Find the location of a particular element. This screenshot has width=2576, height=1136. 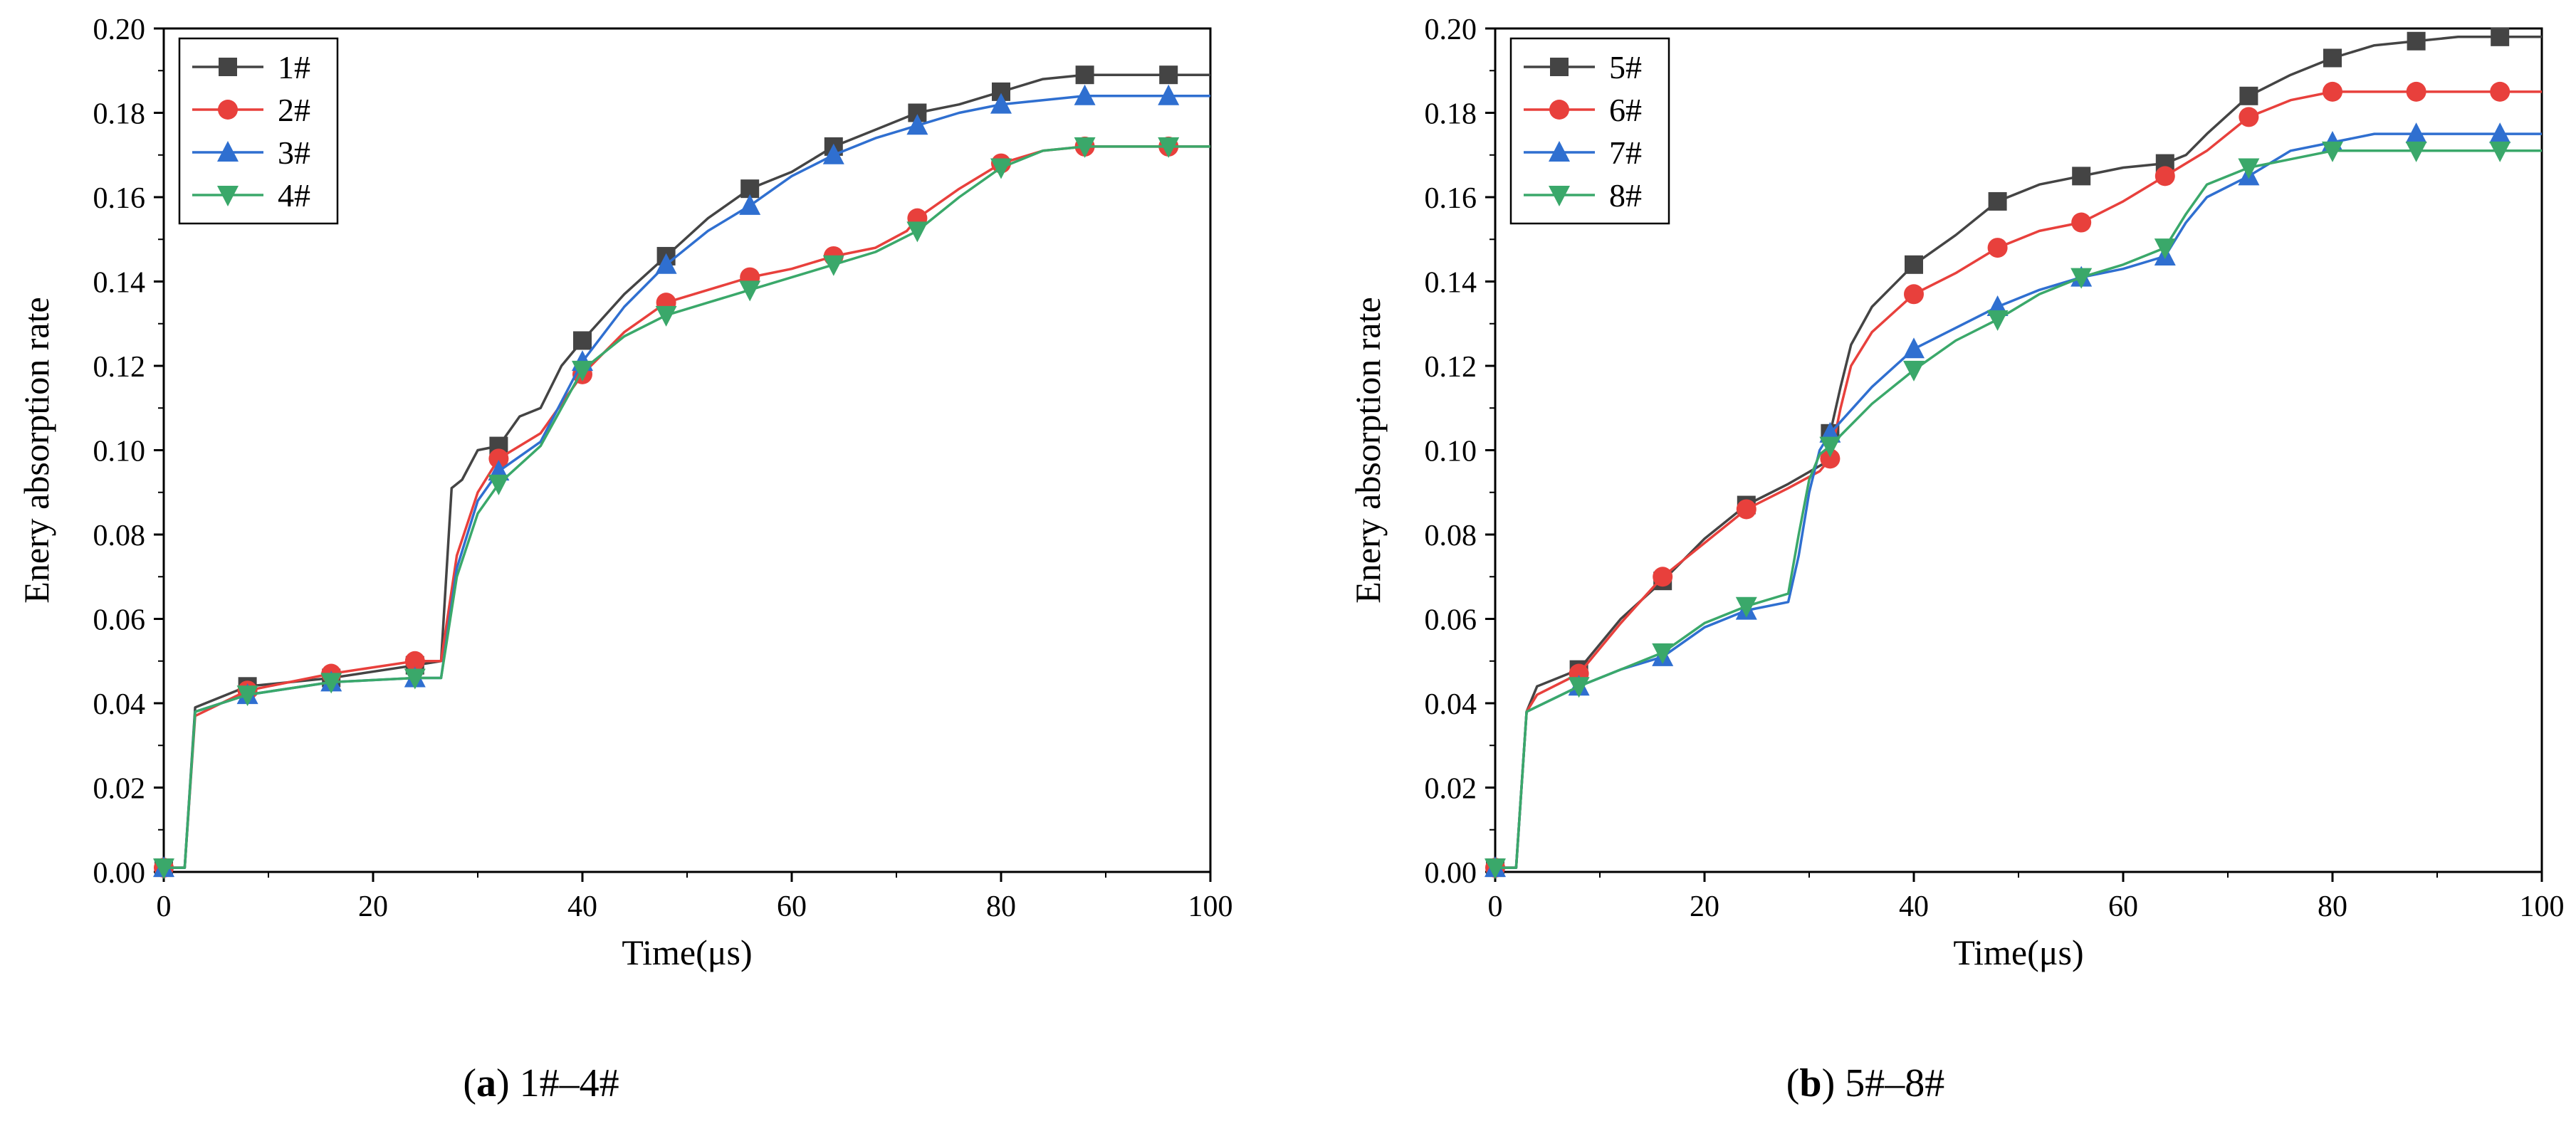

legend-box-b is located at coordinates (1589, 131).